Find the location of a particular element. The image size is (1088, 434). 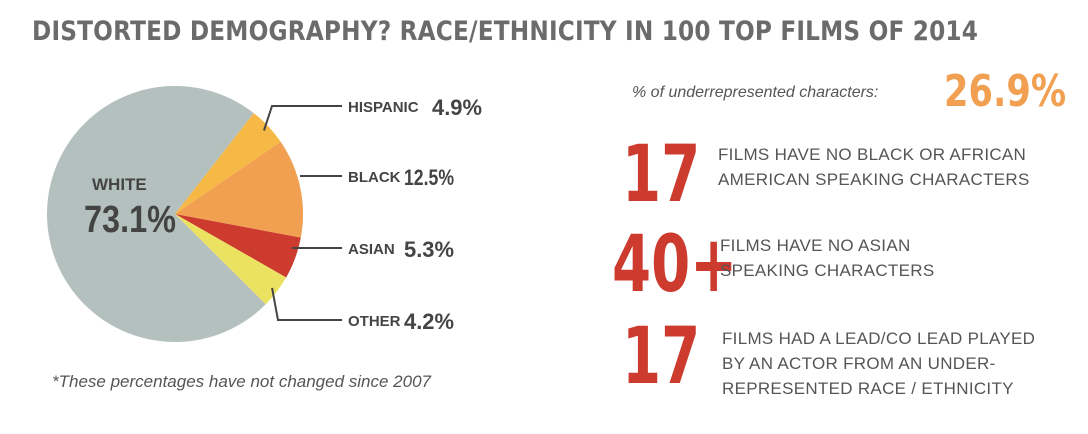

slice-name-black: BLACK is located at coordinates (374, 177).